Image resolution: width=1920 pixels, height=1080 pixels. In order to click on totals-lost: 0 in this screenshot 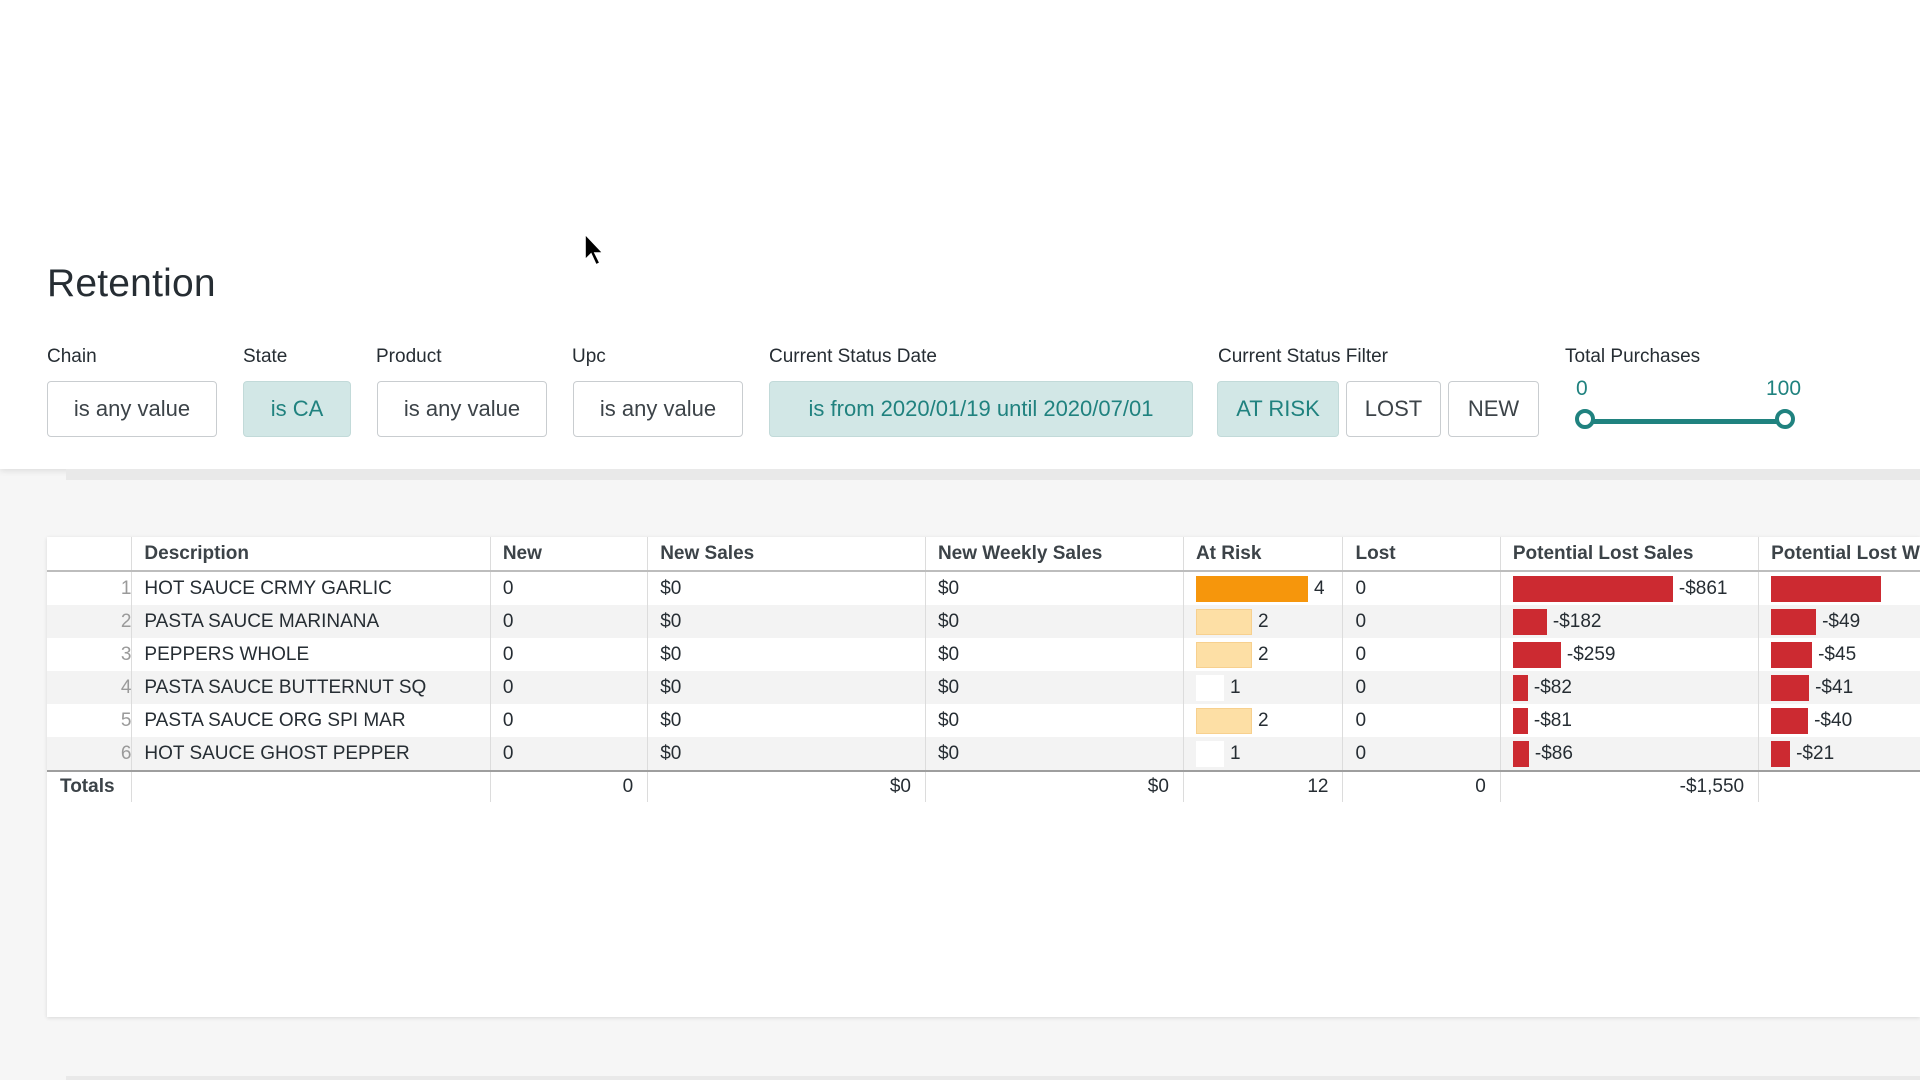, I will do `click(1421, 786)`.